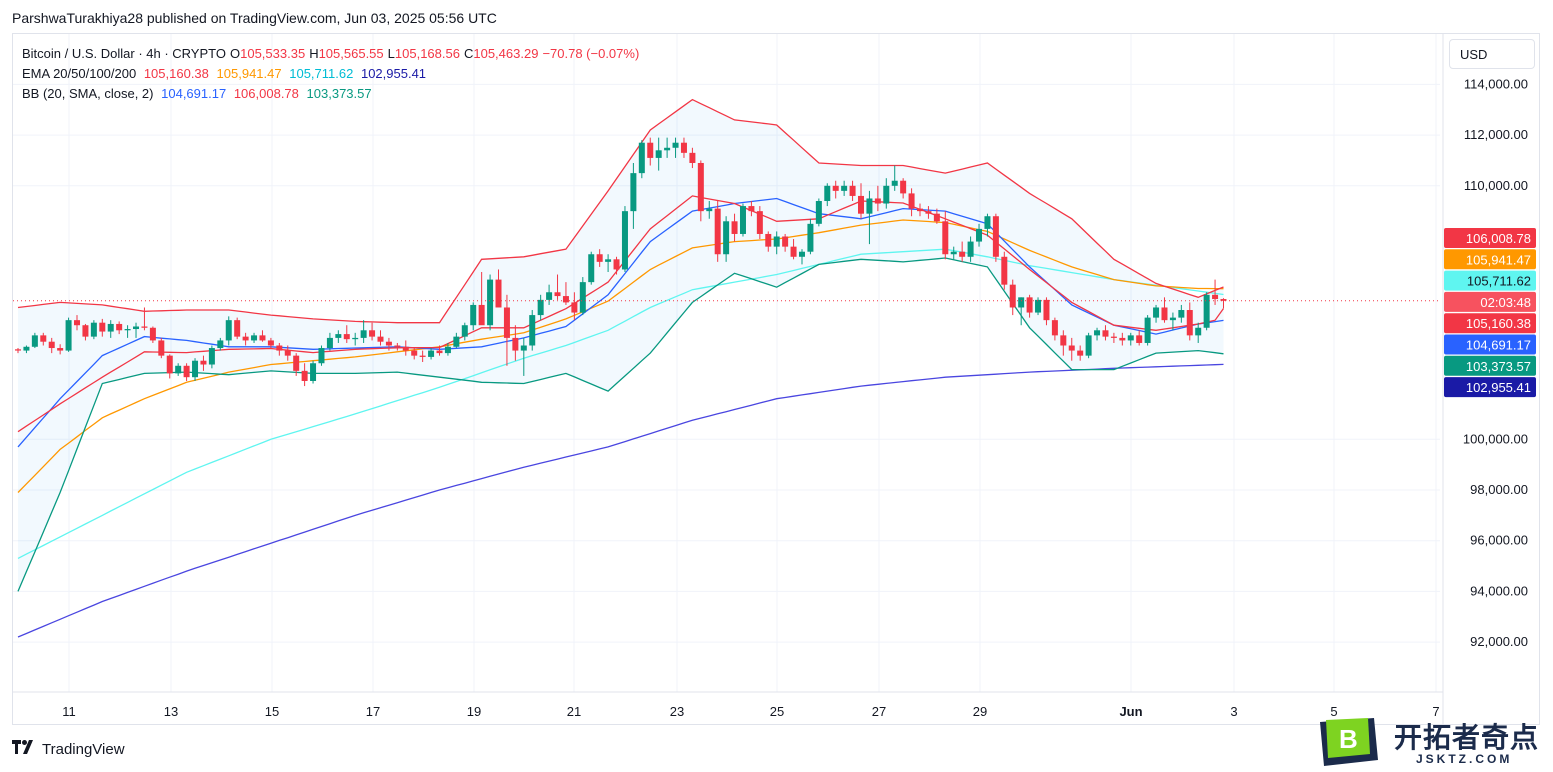 This screenshot has width=1553, height=772. I want to click on price-label: 105,941.47, so click(1490, 259).